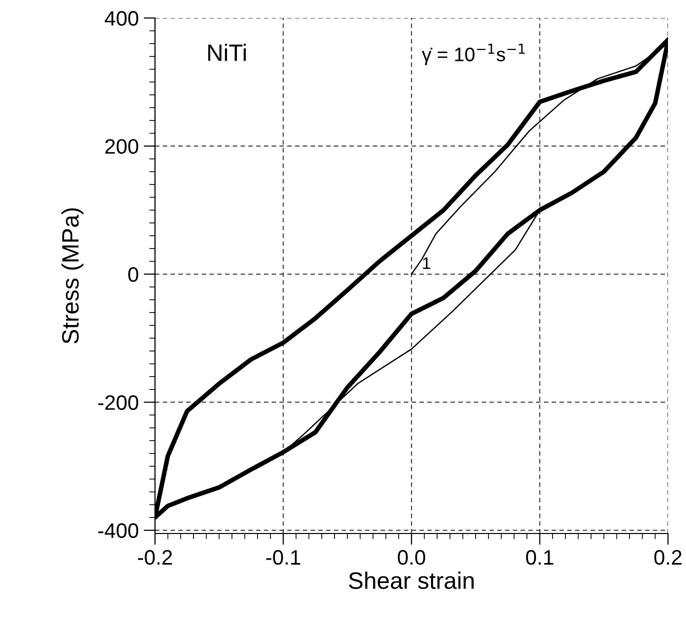  I want to click on x-tick-label: 0.1, so click(540, 557).